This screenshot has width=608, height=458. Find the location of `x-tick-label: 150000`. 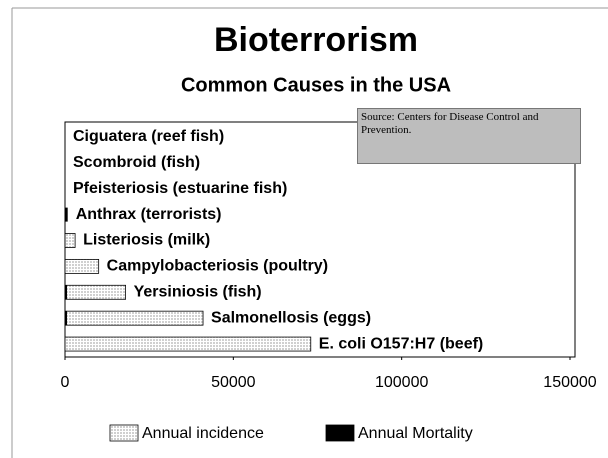

x-tick-label: 150000 is located at coordinates (569, 382).